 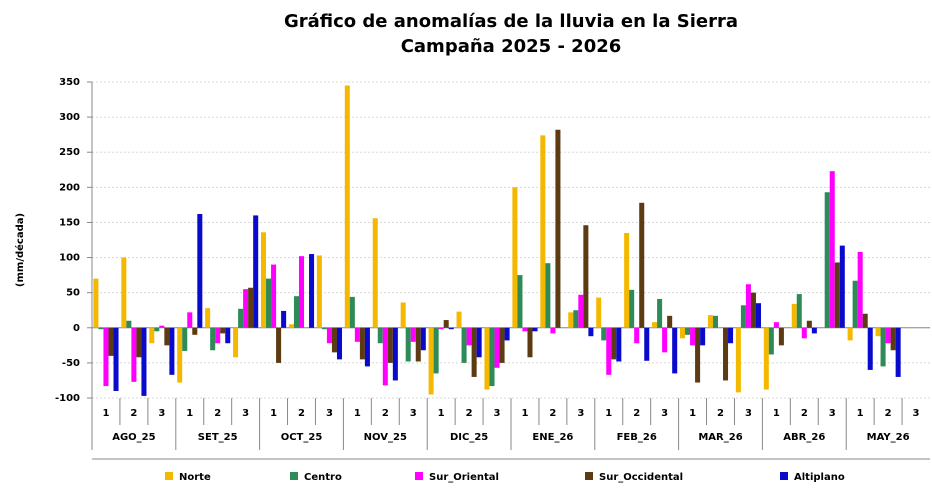 What do you see at coordinates (69, 152) in the screenshot?
I see `y-tick-label: 250` at bounding box center [69, 152].